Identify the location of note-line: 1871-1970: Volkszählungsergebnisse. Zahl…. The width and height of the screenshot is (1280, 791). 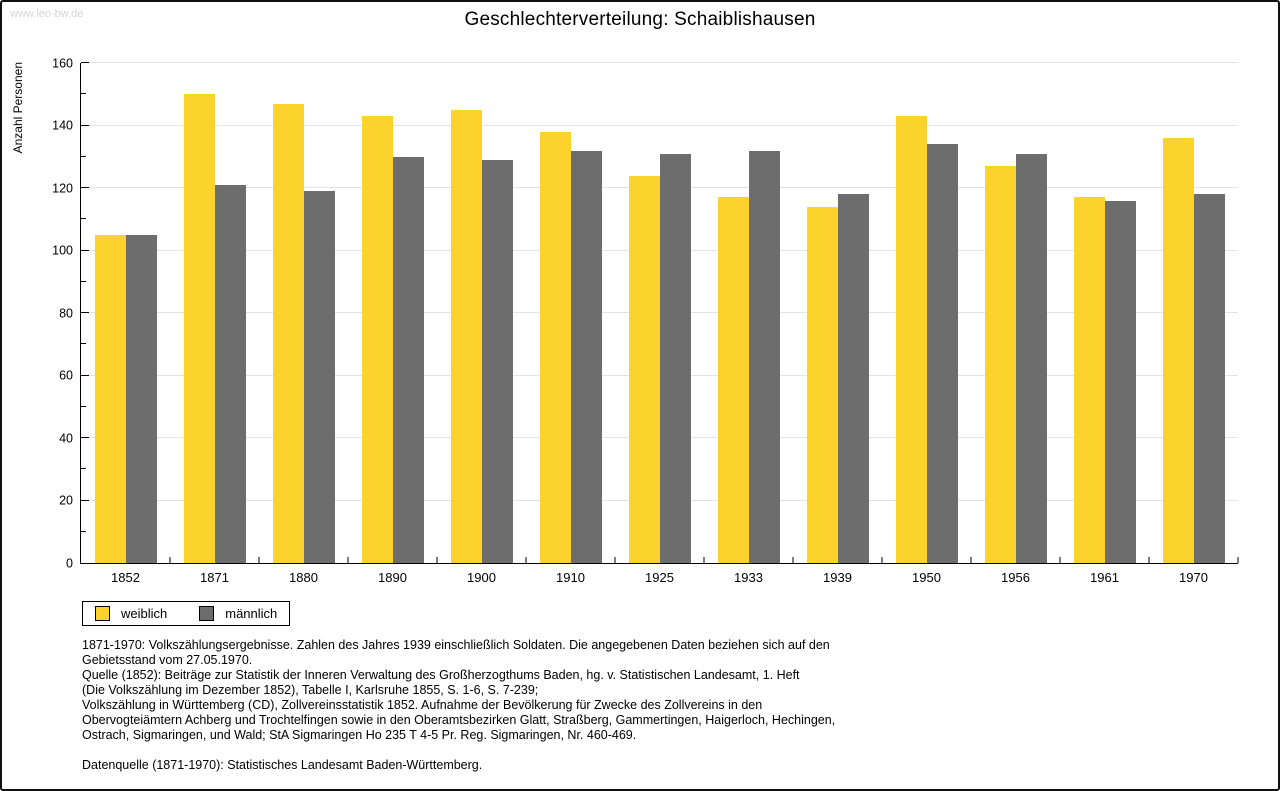
(456, 645).